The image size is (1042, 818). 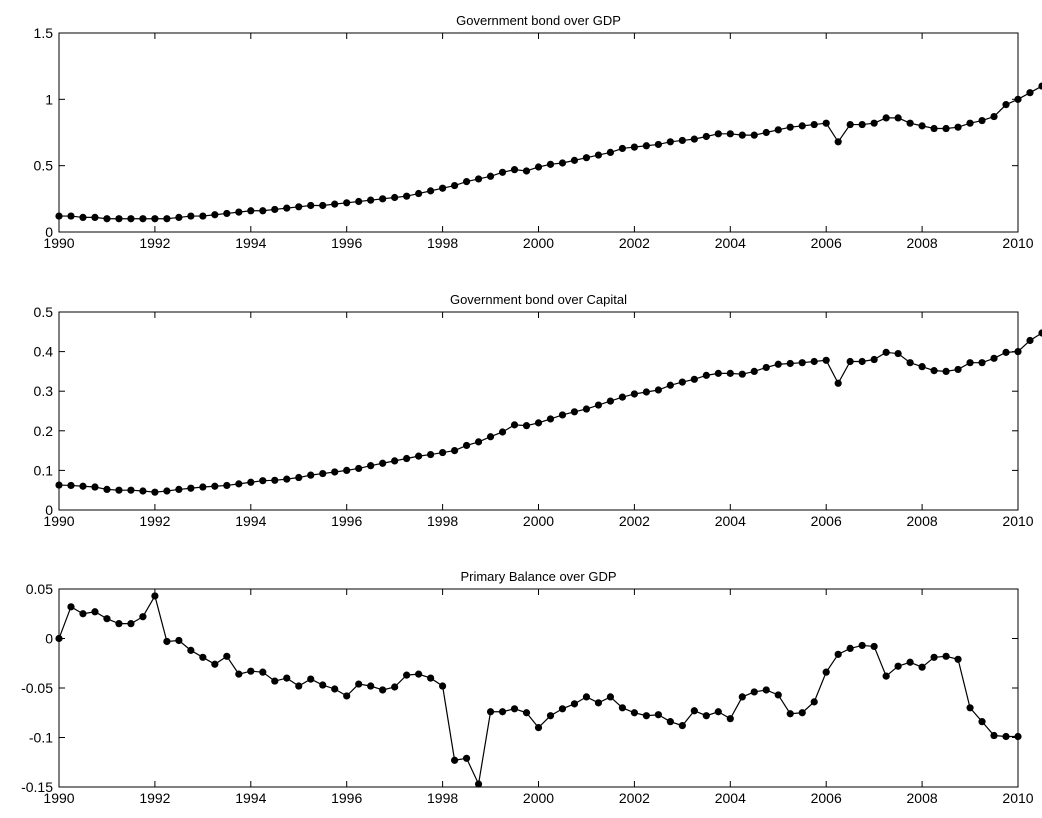 I want to click on x-tick-label: 2010, so click(x=1017, y=521).